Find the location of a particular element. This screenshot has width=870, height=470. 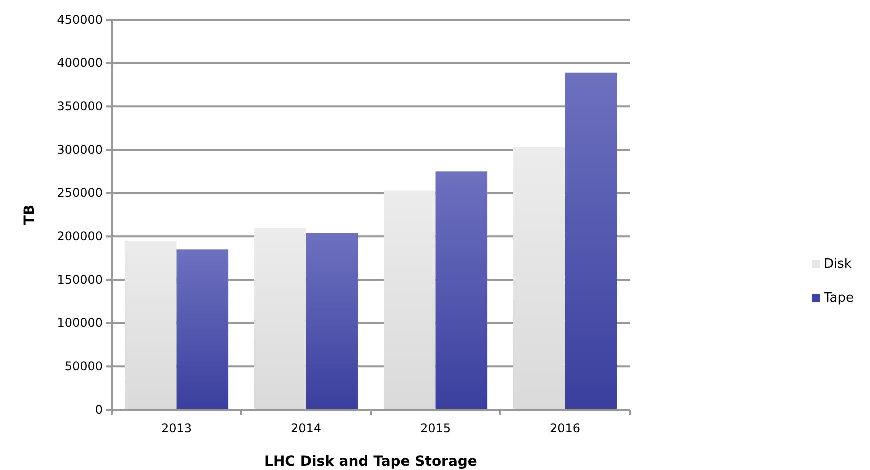

y-tick-label: 50000 is located at coordinates (83, 367).